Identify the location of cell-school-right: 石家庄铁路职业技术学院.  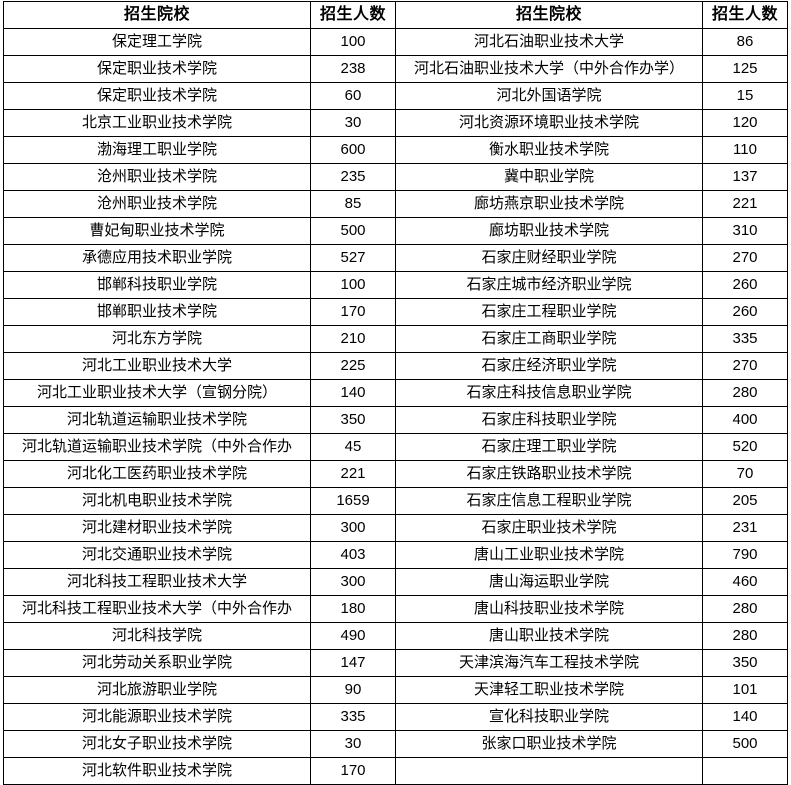
(549, 474).